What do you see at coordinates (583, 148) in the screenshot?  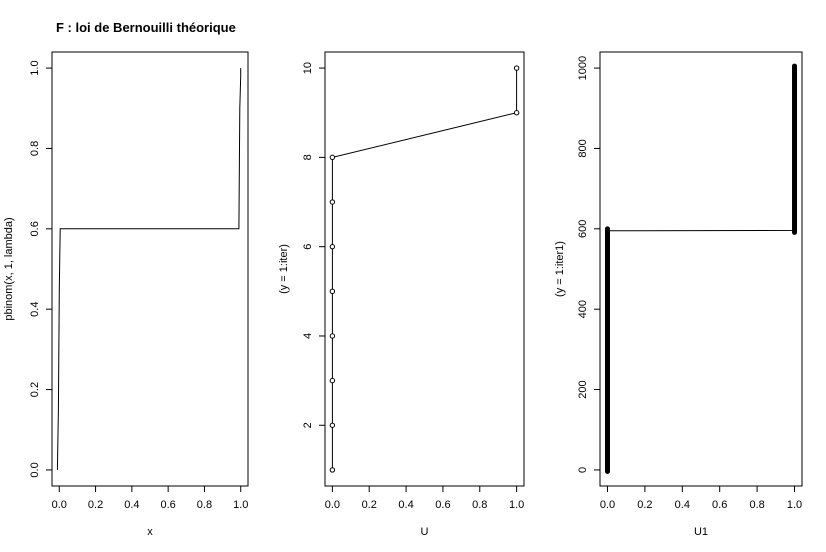 I see `y-tick-label: 800` at bounding box center [583, 148].